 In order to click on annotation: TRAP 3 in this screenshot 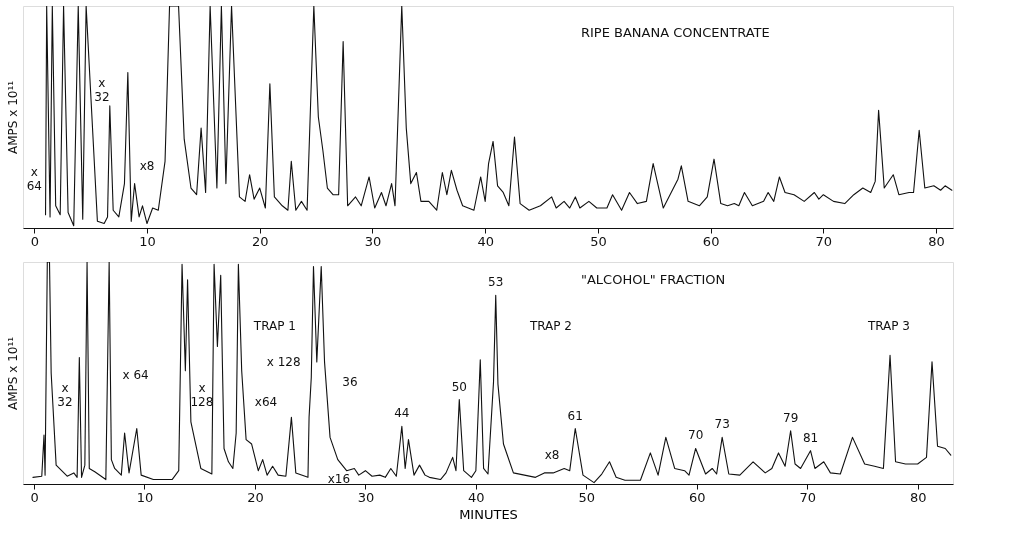, I will do `click(888, 326)`.